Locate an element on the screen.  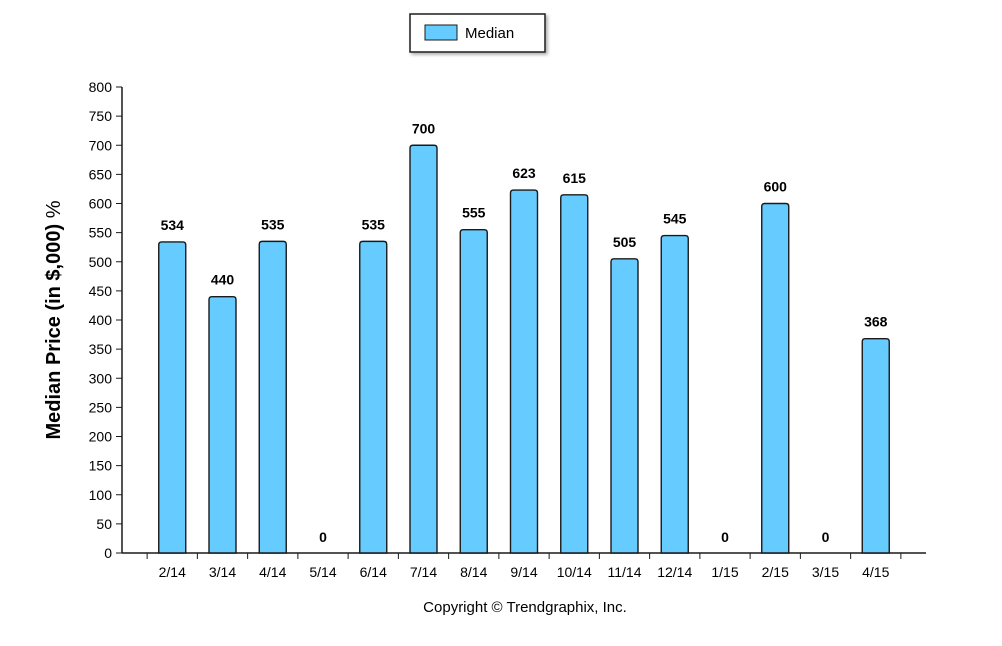
y-tick-label: 400 is located at coordinates (101, 320).